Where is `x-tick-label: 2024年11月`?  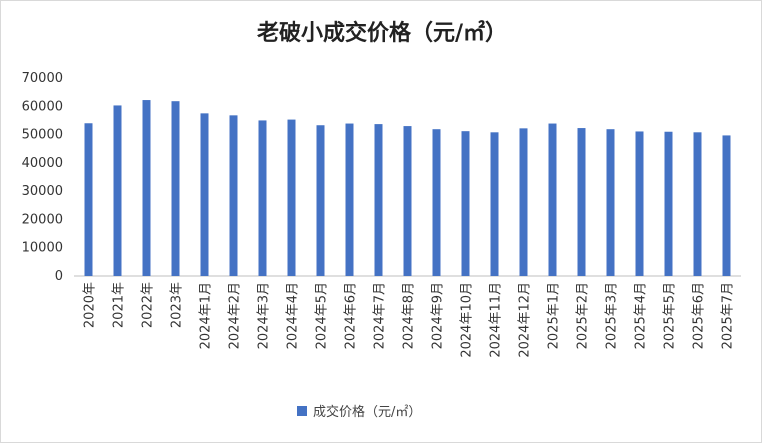 x-tick-label: 2024年11月 is located at coordinates (496, 320).